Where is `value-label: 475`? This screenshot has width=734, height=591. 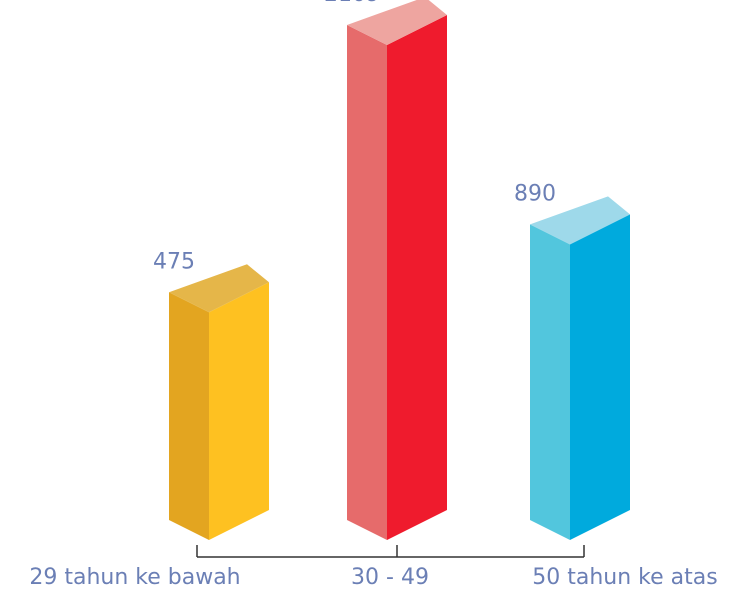 value-label: 475 is located at coordinates (174, 261).